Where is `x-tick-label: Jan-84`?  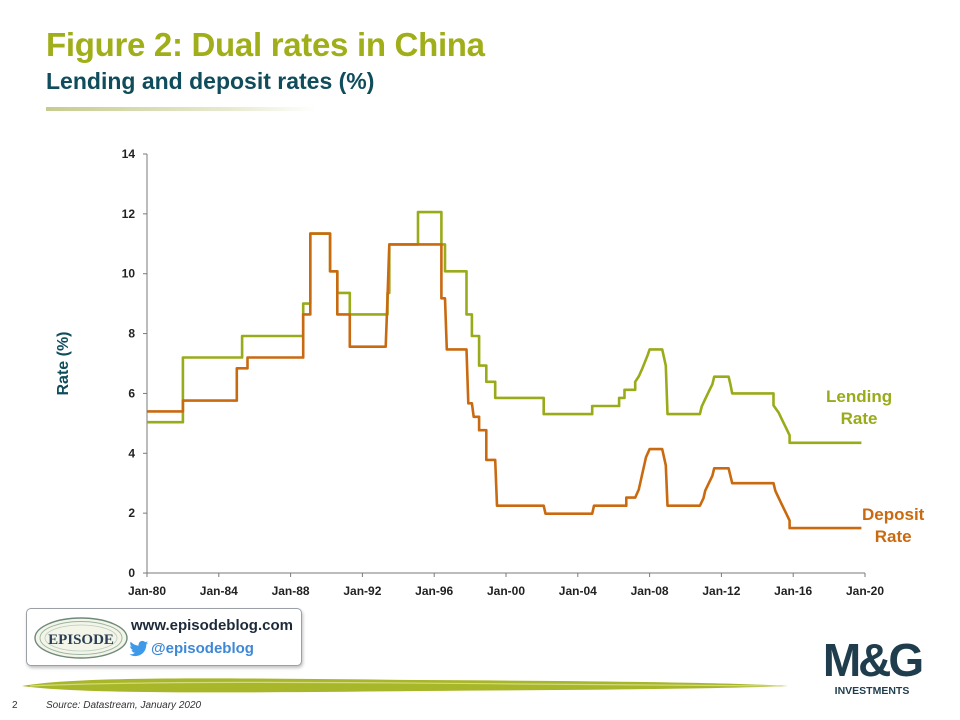 x-tick-label: Jan-84 is located at coordinates (219, 591).